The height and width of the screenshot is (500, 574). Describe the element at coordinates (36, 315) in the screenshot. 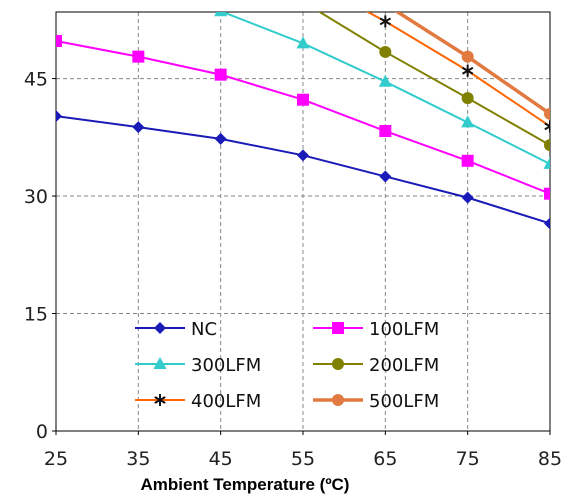

I see `y-tick-label: 15` at that location.